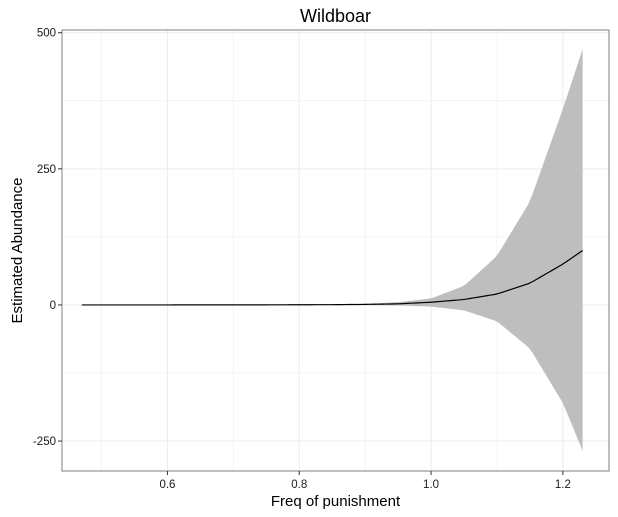  What do you see at coordinates (167, 485) in the screenshot?
I see `x-tick-label: 0.6` at bounding box center [167, 485].